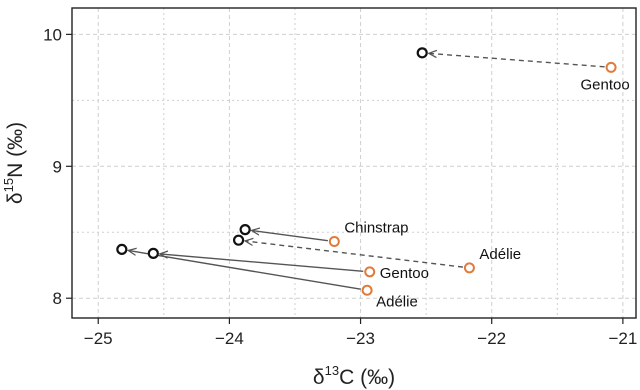  What do you see at coordinates (491, 338) in the screenshot?
I see `x-tick-label: −22` at bounding box center [491, 338].